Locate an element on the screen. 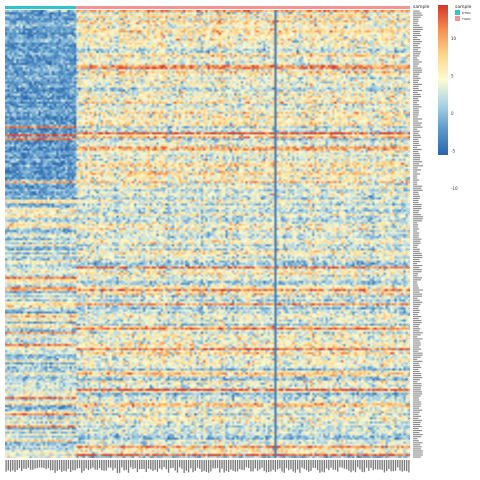 The height and width of the screenshot is (480, 480). sample-annotation-bar is located at coordinates (207, 7).